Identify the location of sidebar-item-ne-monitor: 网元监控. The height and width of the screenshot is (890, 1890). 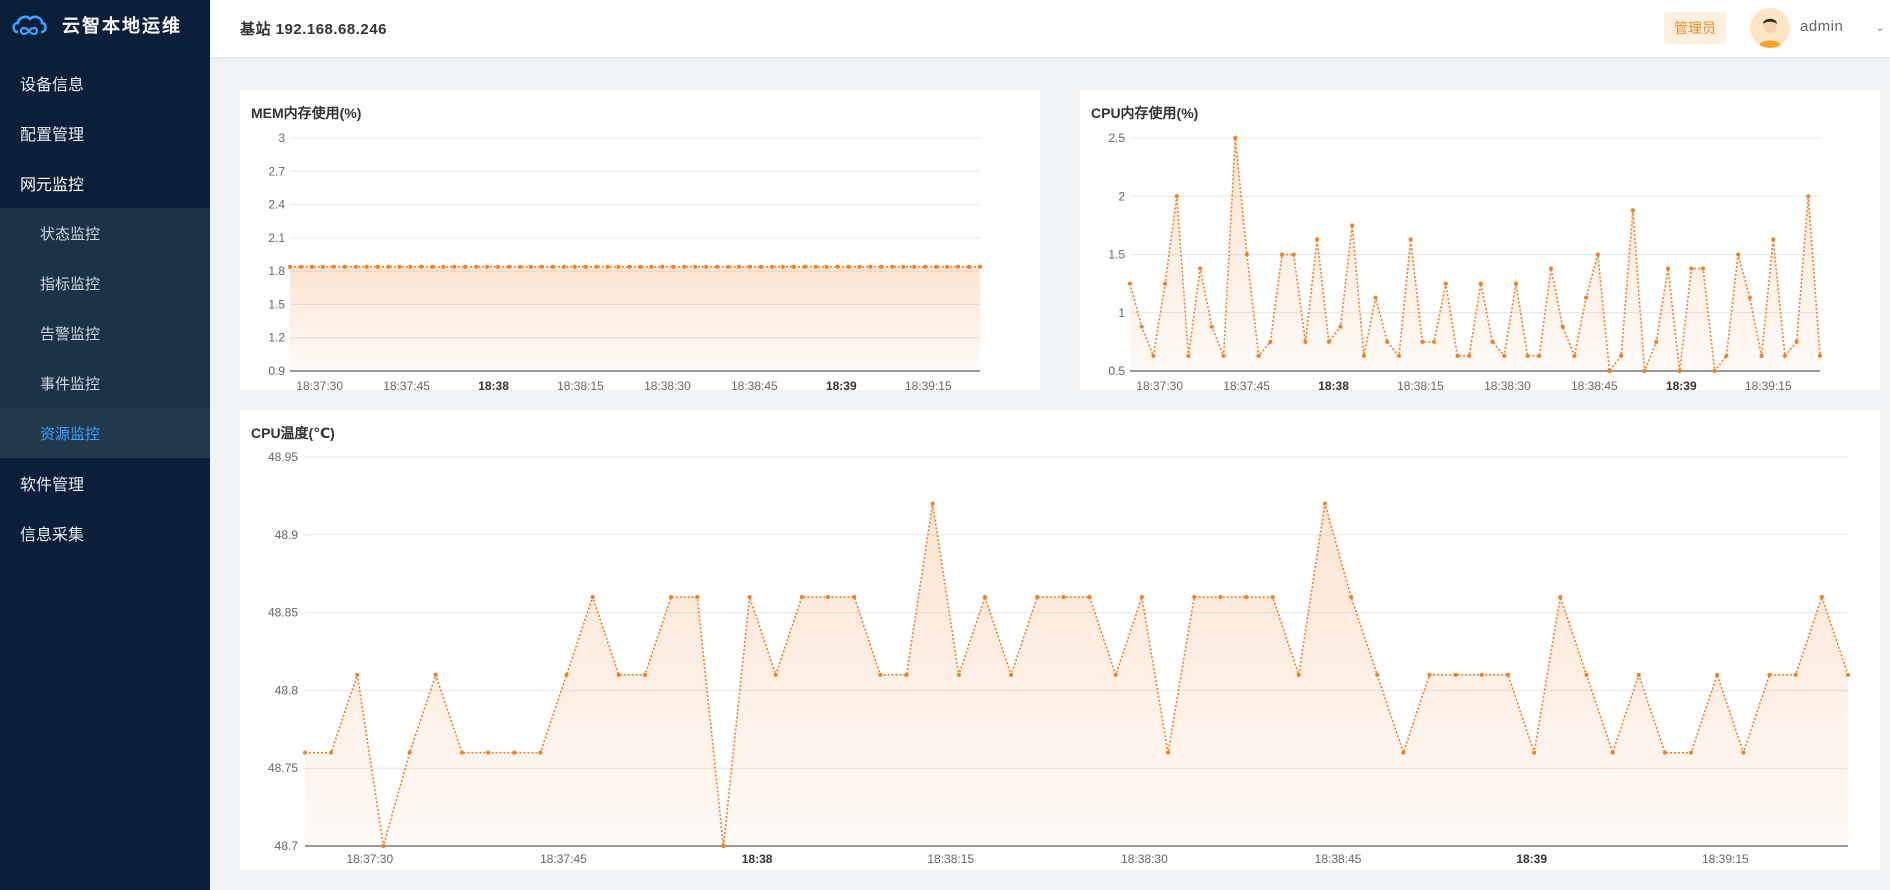
(52, 185).